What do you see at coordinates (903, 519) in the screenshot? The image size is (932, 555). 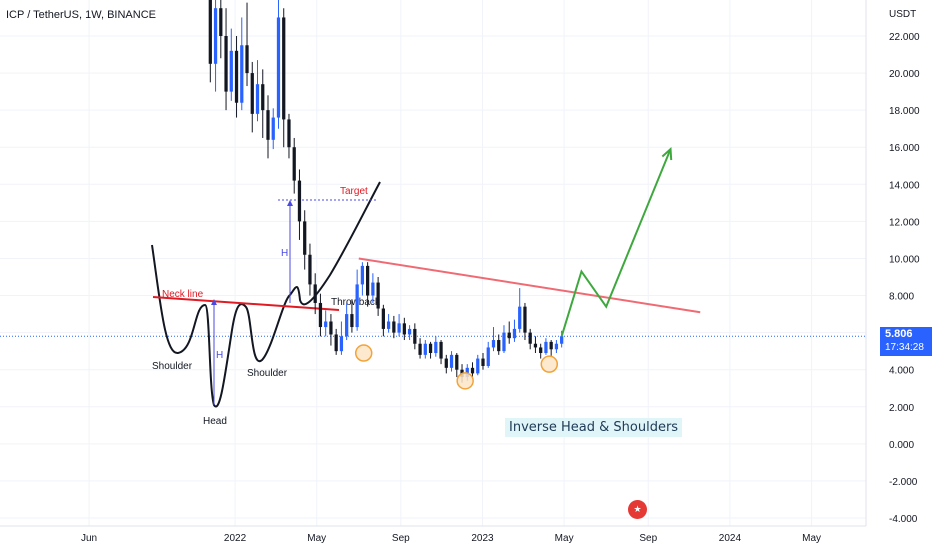 I see `y-tick-label: -4.000` at bounding box center [903, 519].